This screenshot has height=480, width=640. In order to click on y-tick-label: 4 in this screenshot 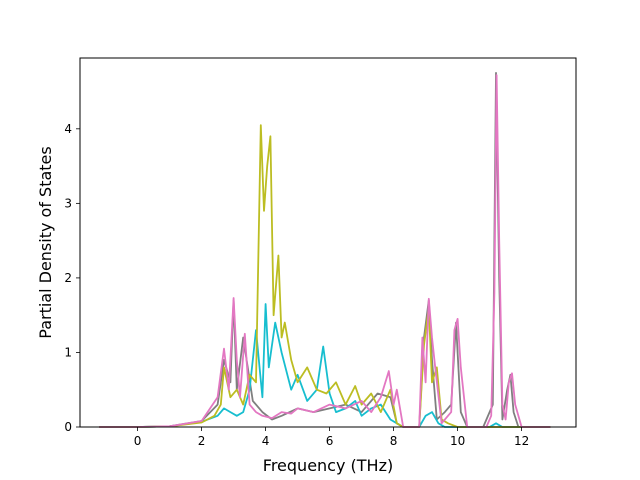, I will do `click(68, 129)`.